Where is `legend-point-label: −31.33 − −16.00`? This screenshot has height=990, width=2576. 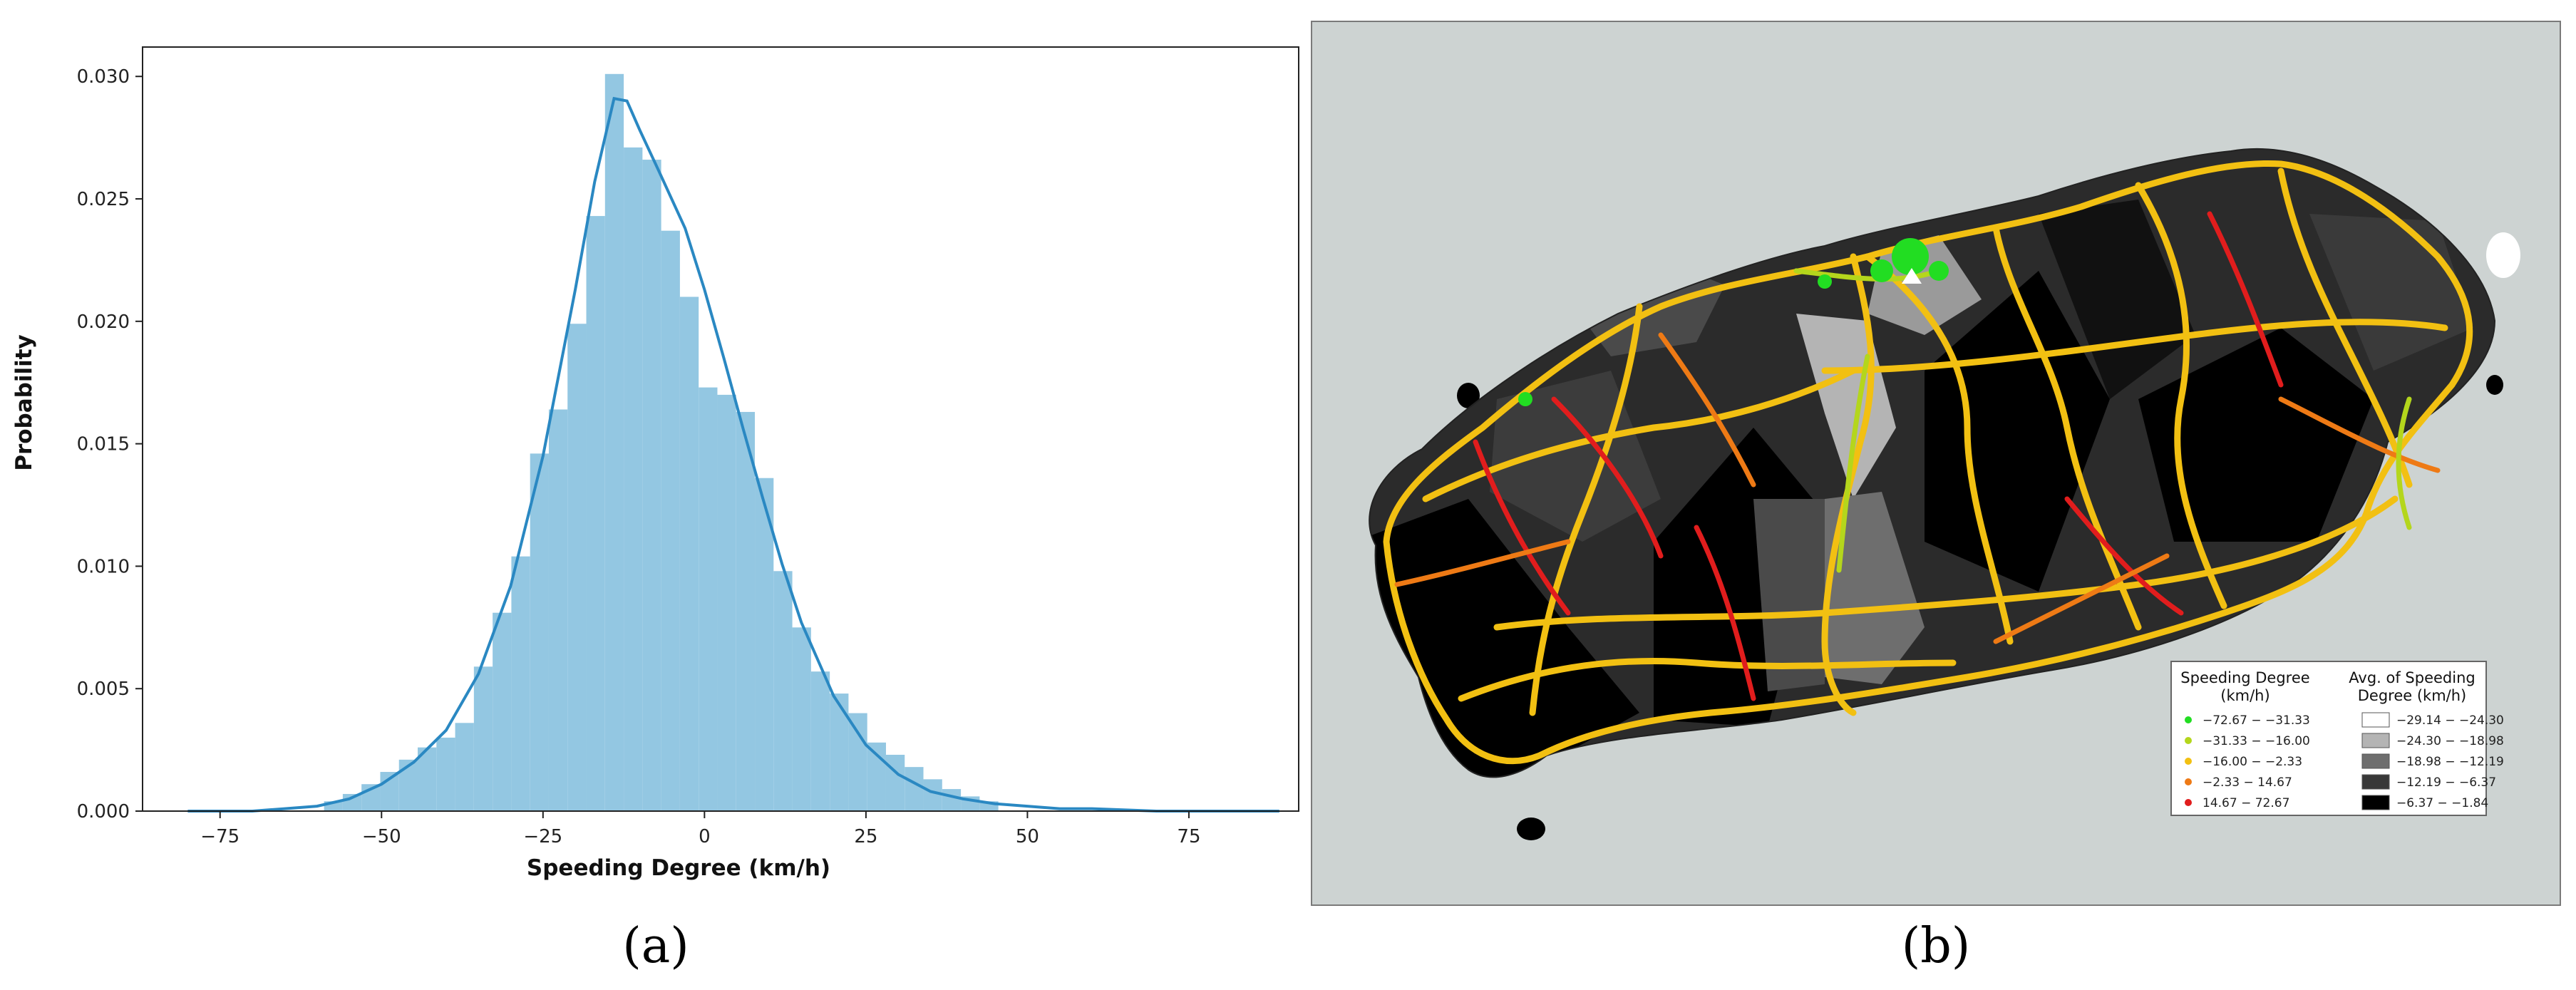 legend-point-label: −31.33 − −16.00 is located at coordinates (2256, 741).